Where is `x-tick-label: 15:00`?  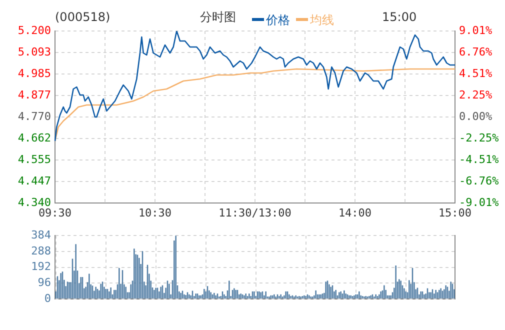
x-tick-label: 15:00 is located at coordinates (455, 213).